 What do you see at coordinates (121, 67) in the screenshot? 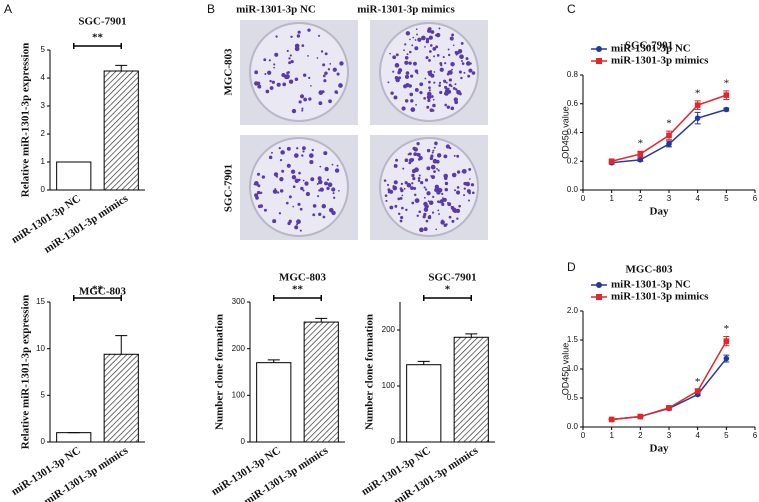
I see `error-bar` at bounding box center [121, 67].